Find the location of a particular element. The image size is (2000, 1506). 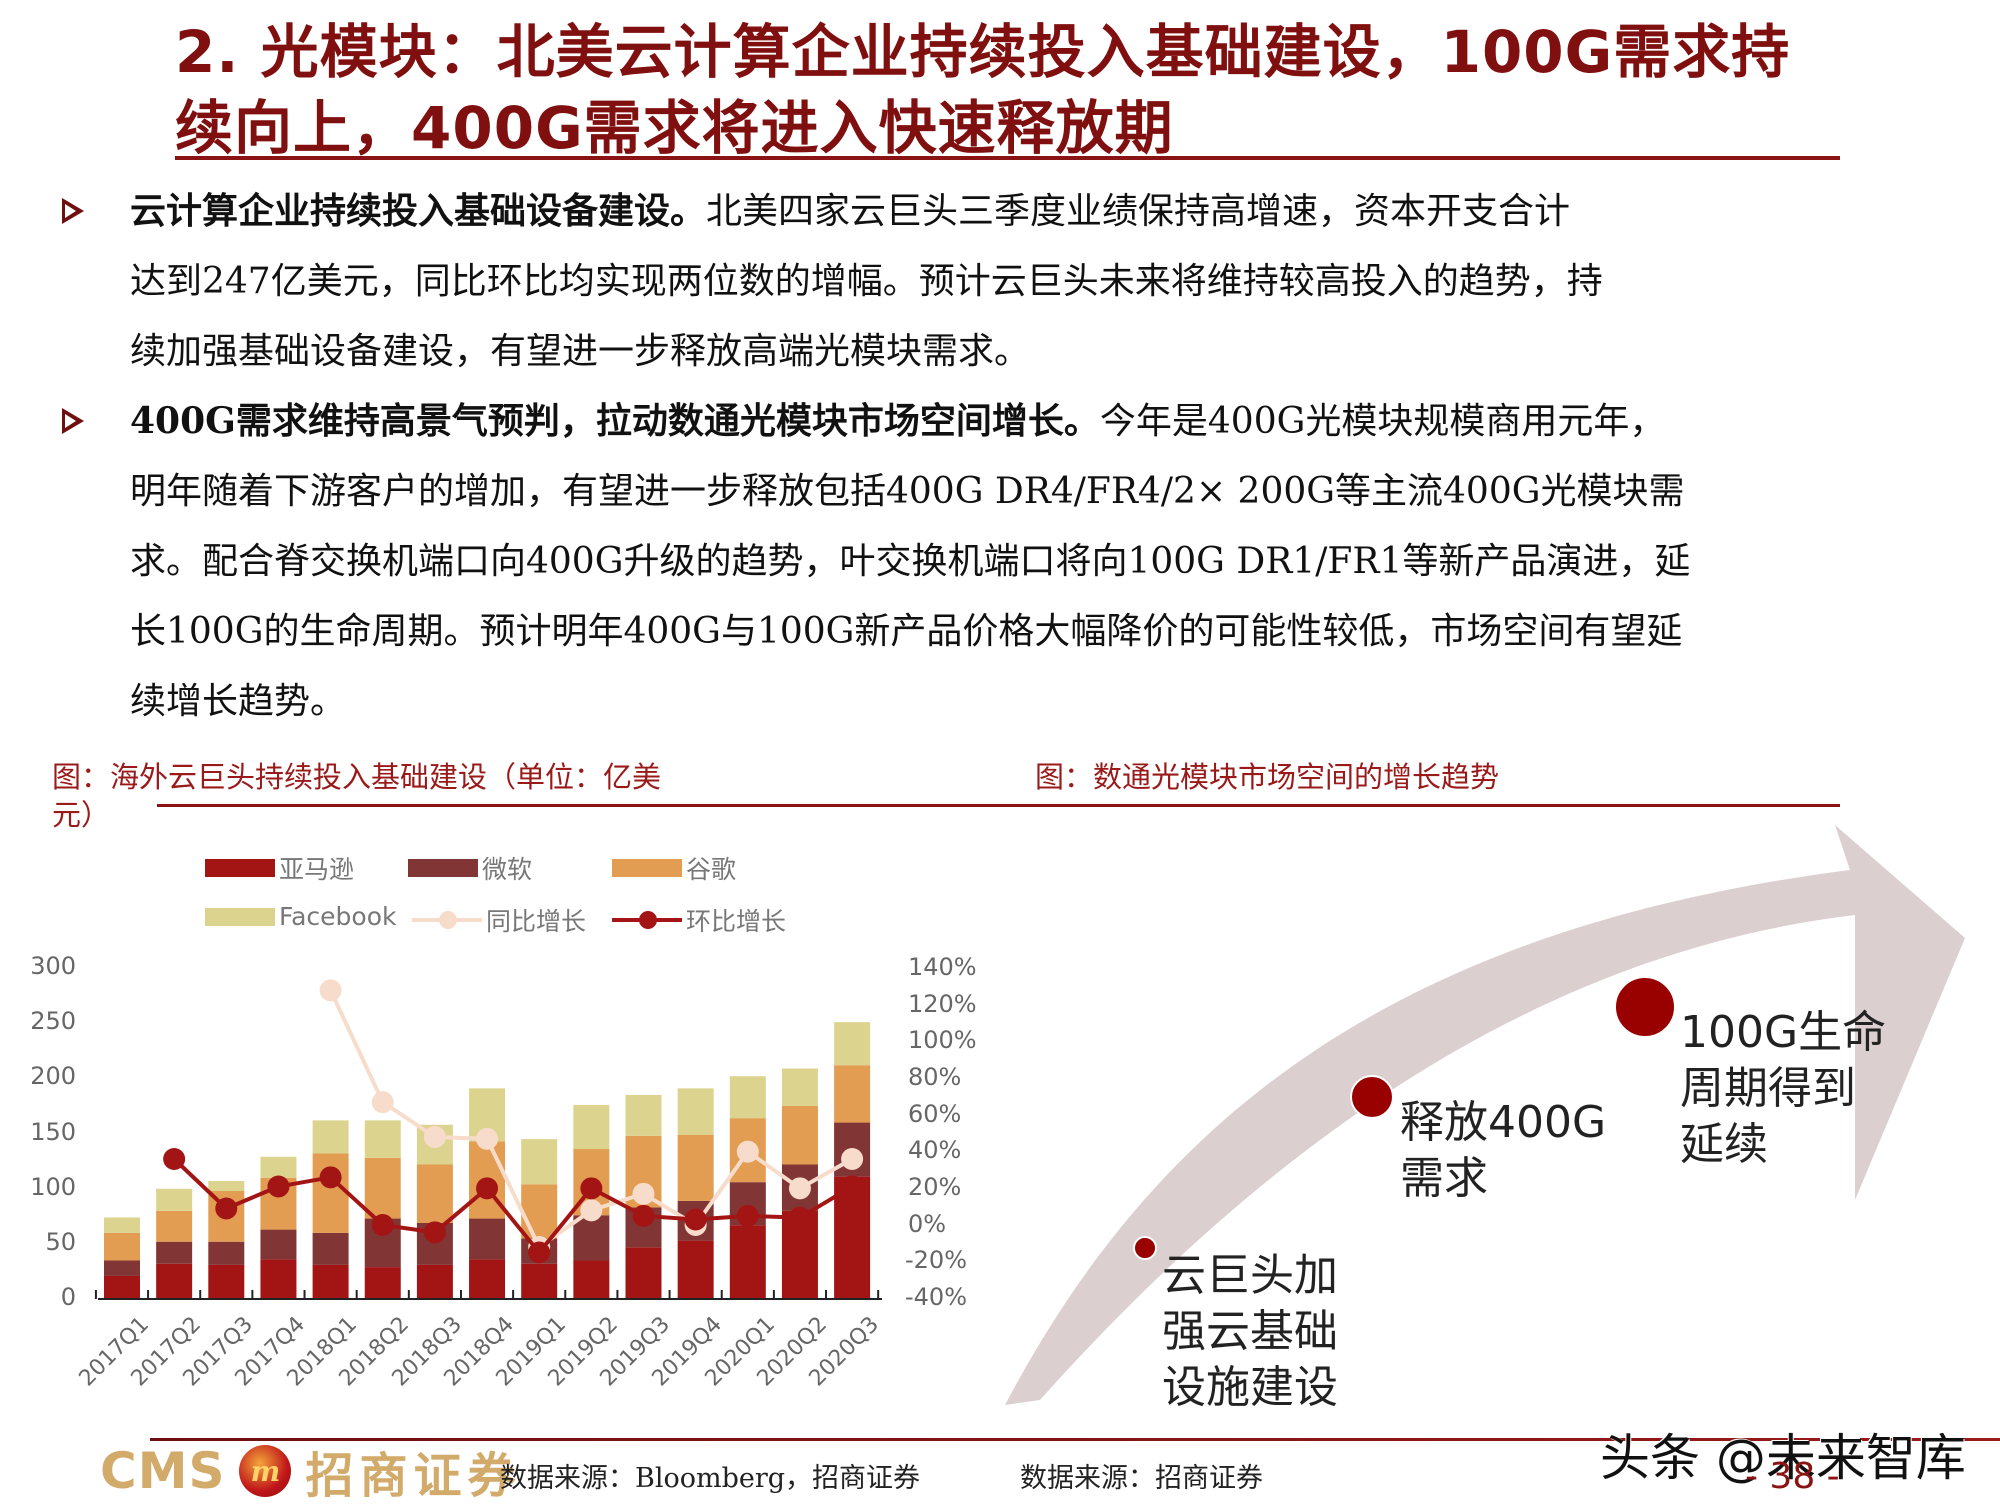

left-axis-tick: 150 is located at coordinates (53, 1131).